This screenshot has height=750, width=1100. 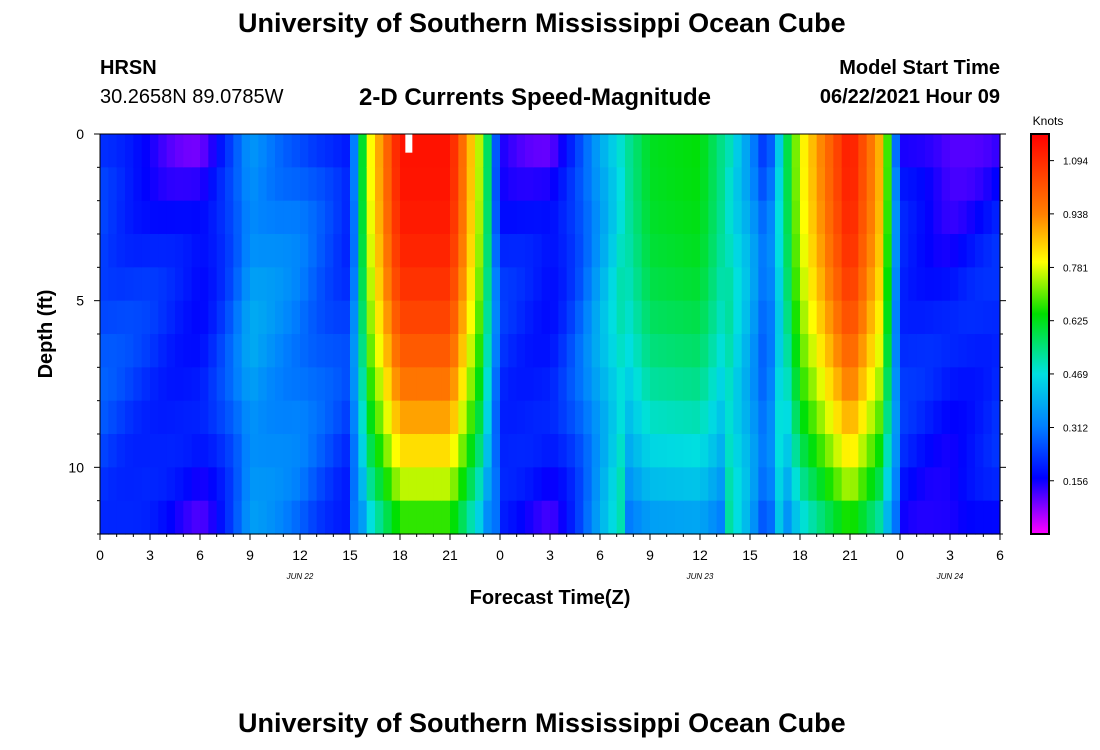 I want to click on x-tick-label: 9, so click(x=250, y=555).